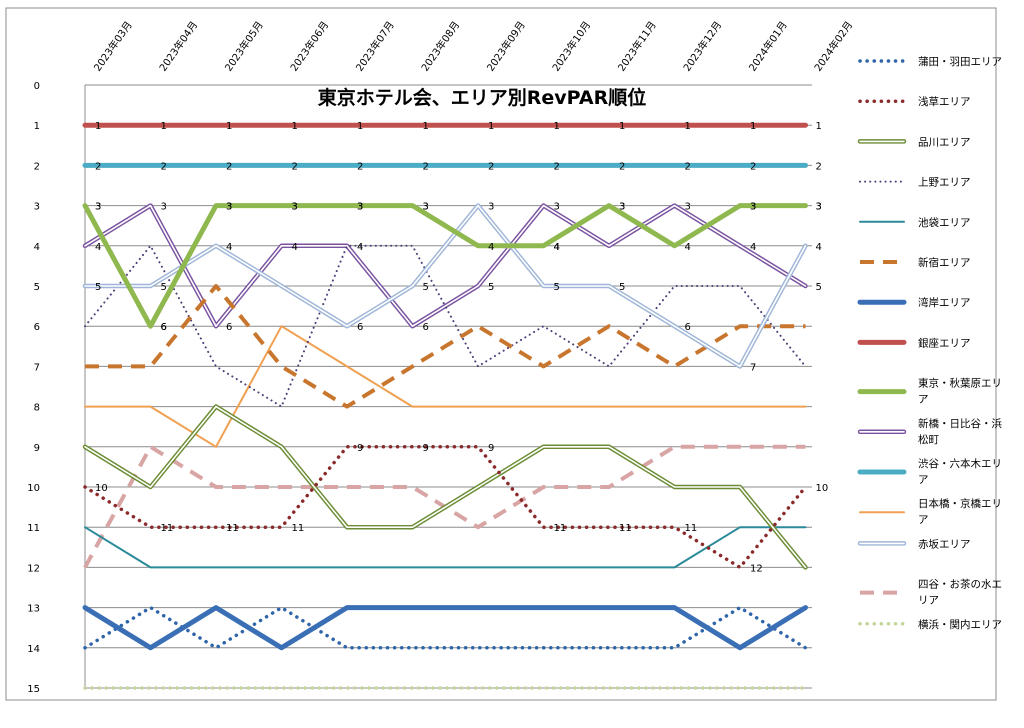 The width and height of the screenshot is (1024, 728). Describe the element at coordinates (37, 166) in the screenshot. I see `y-tick-label: 2` at that location.